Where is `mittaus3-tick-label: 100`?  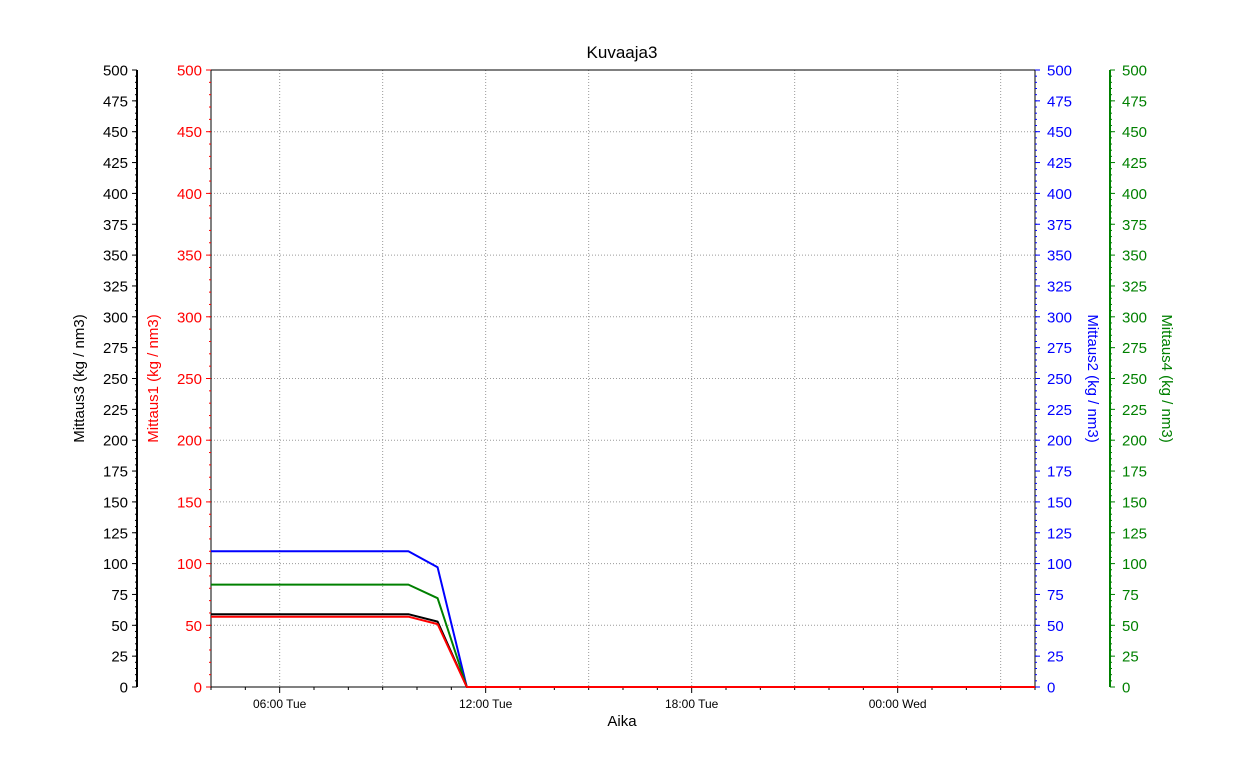
mittaus3-tick-label: 100 is located at coordinates (115, 564).